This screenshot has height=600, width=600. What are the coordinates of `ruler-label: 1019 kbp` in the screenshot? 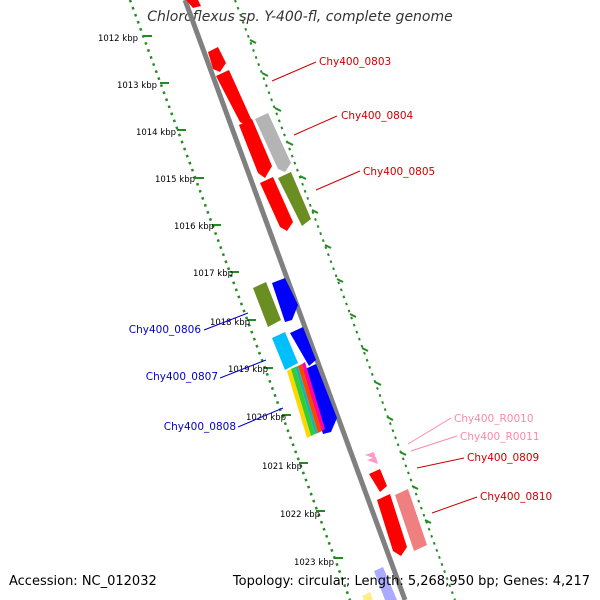 It's located at (248, 370).